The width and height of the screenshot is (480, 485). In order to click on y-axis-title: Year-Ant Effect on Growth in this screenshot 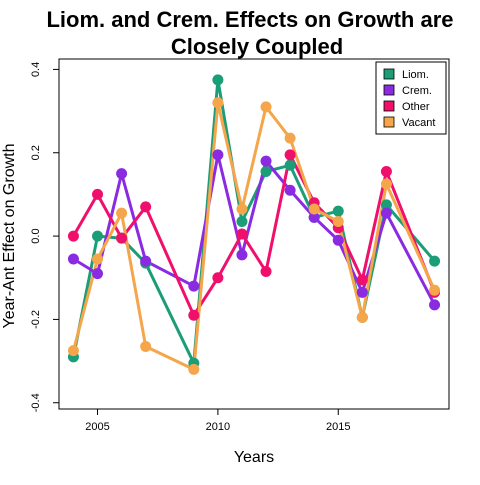, I will do `click(9, 236)`.